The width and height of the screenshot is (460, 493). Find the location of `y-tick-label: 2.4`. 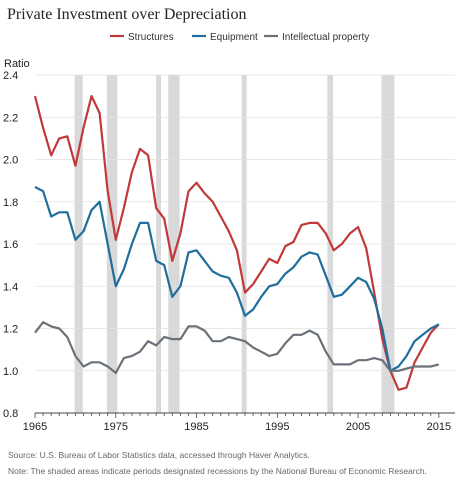

y-tick-label: 2.4 is located at coordinates (10, 76).